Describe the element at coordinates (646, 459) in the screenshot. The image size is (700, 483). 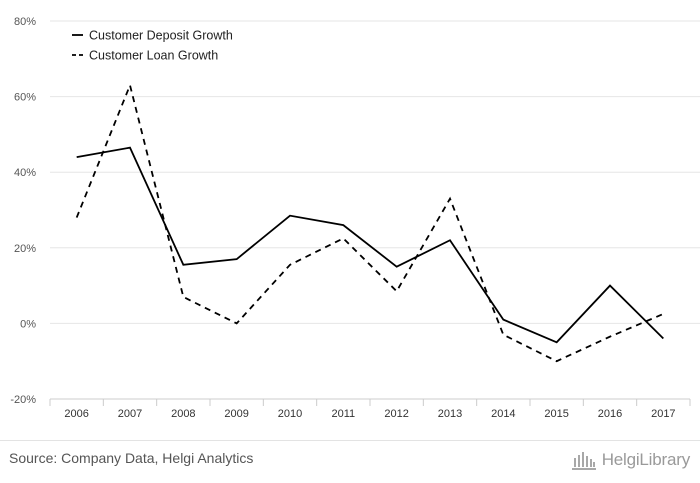
I see `brand-name: HelgiLibrary` at that location.